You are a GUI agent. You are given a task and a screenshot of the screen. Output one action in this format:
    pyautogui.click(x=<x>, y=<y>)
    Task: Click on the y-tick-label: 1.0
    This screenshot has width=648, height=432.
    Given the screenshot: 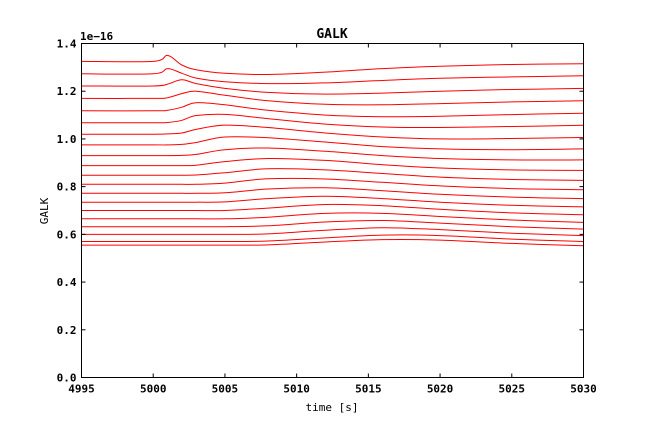 What is the action you would take?
    pyautogui.click(x=67, y=139)
    